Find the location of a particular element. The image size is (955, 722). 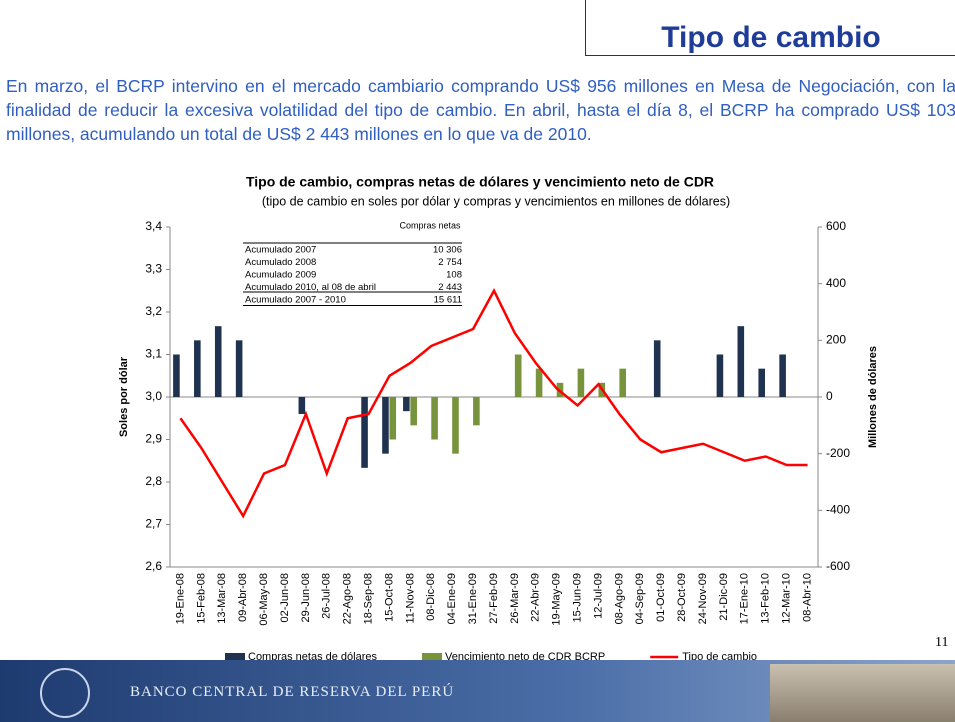

x-tick-label: 28-Oct-09 is located at coordinates (682, 597).